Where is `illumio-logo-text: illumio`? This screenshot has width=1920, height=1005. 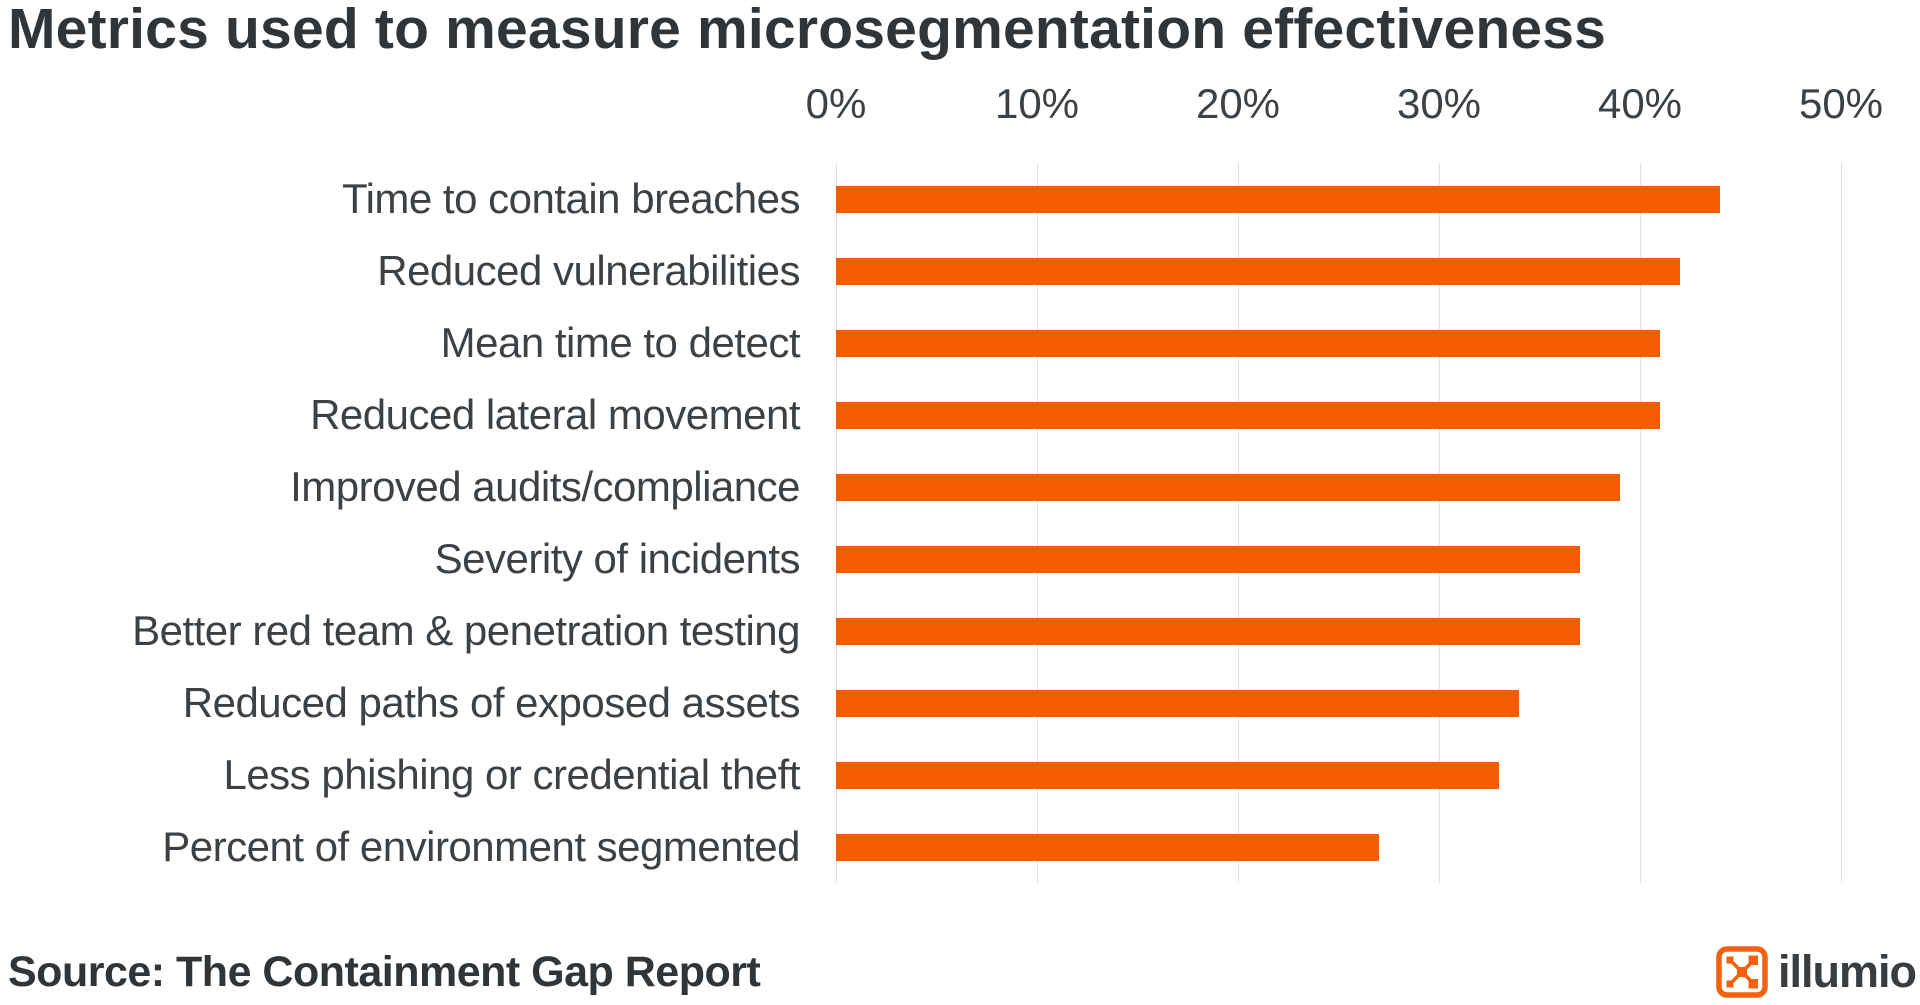
illumio-logo-text: illumio is located at coordinates (1847, 971).